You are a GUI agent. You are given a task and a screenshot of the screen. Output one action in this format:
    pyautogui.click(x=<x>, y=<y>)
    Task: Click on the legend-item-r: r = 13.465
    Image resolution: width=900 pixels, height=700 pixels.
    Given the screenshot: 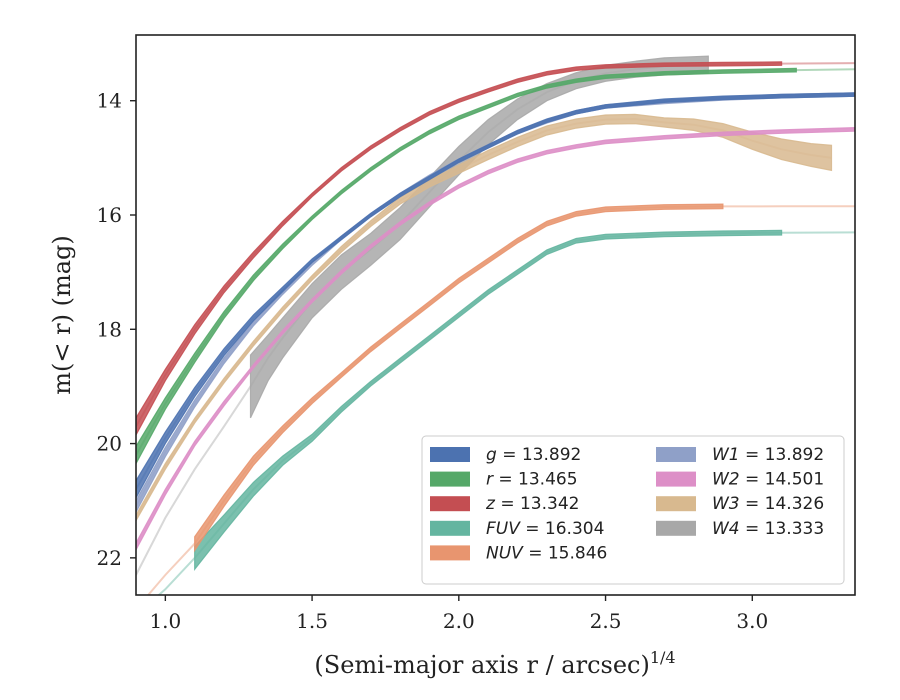 What is the action you would take?
    pyautogui.click(x=504, y=480)
    